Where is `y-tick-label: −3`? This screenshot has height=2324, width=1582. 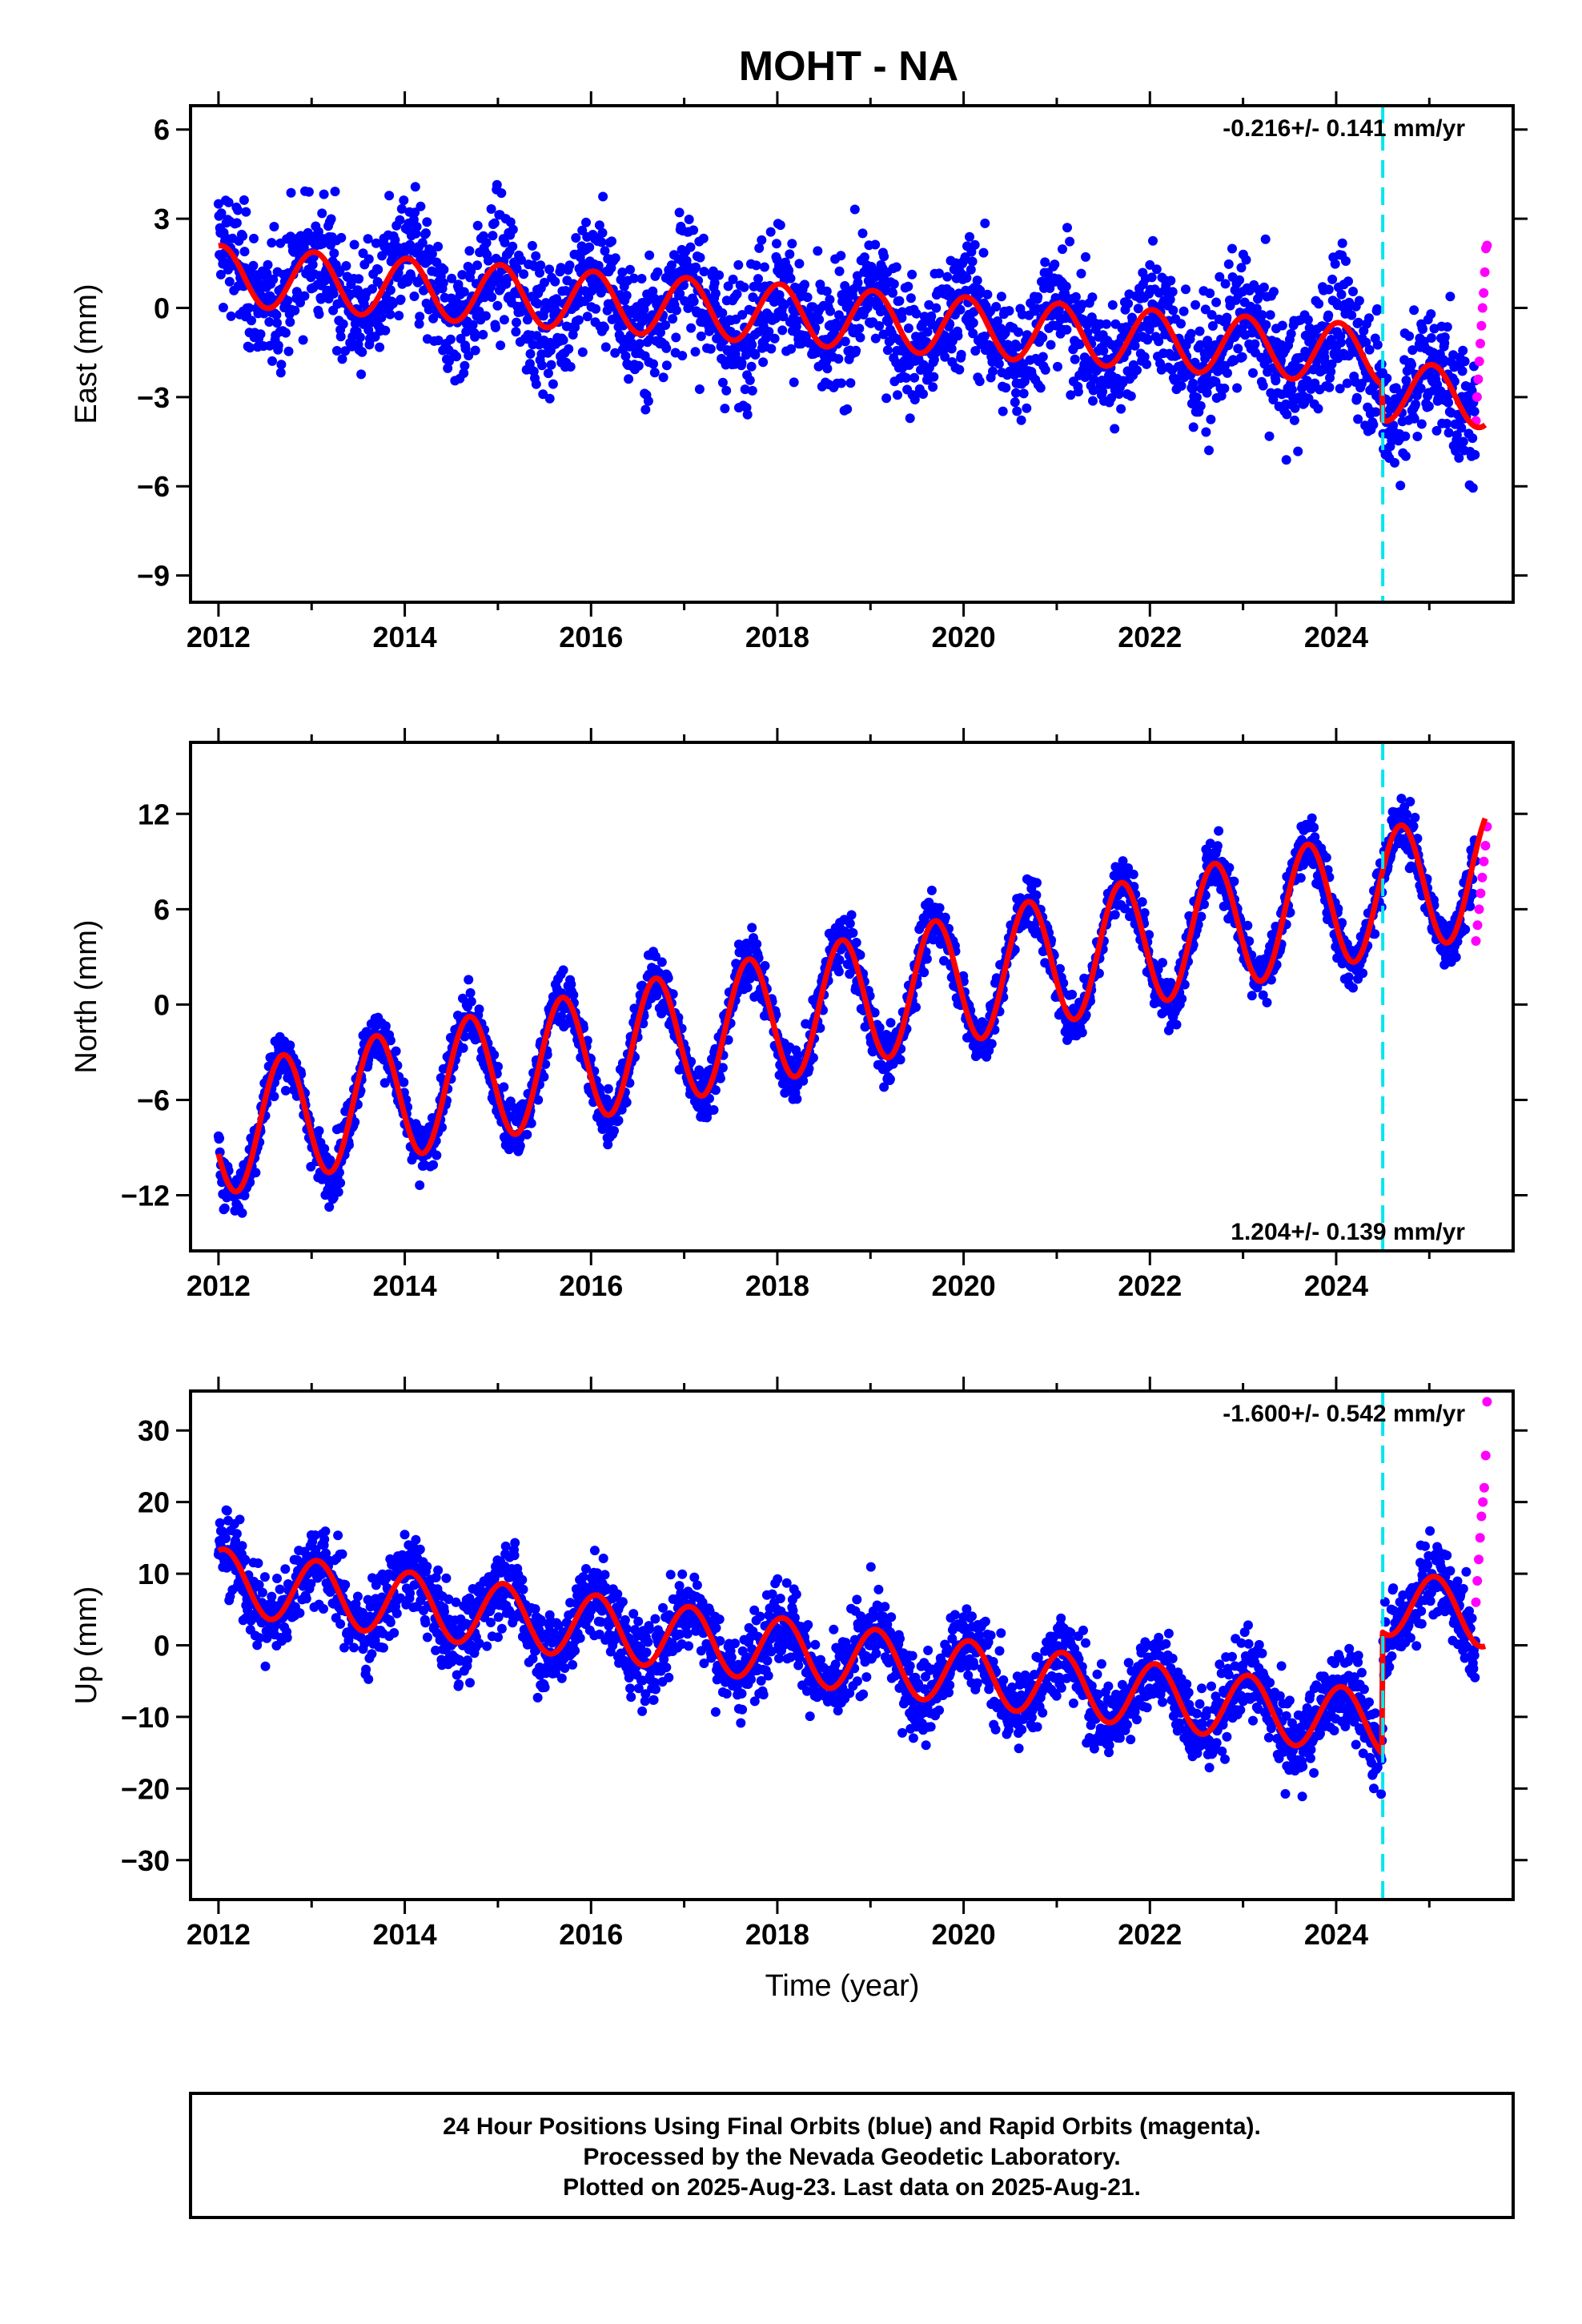
y-tick-label: −3 is located at coordinates (154, 397).